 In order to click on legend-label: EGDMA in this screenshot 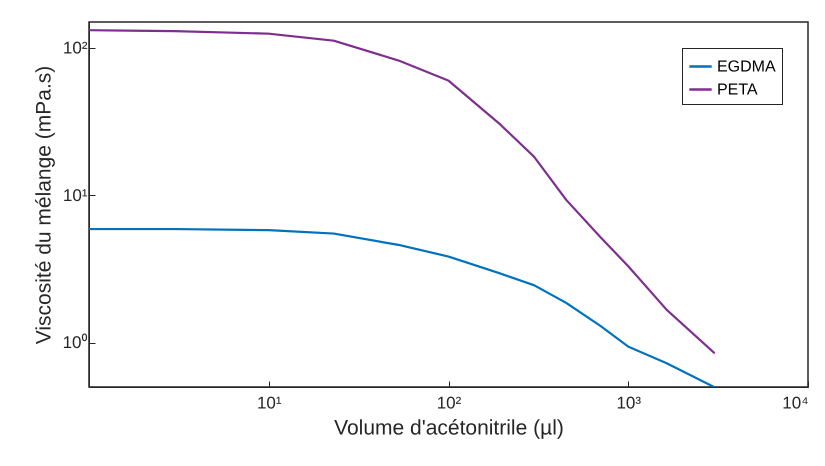, I will do `click(746, 67)`.